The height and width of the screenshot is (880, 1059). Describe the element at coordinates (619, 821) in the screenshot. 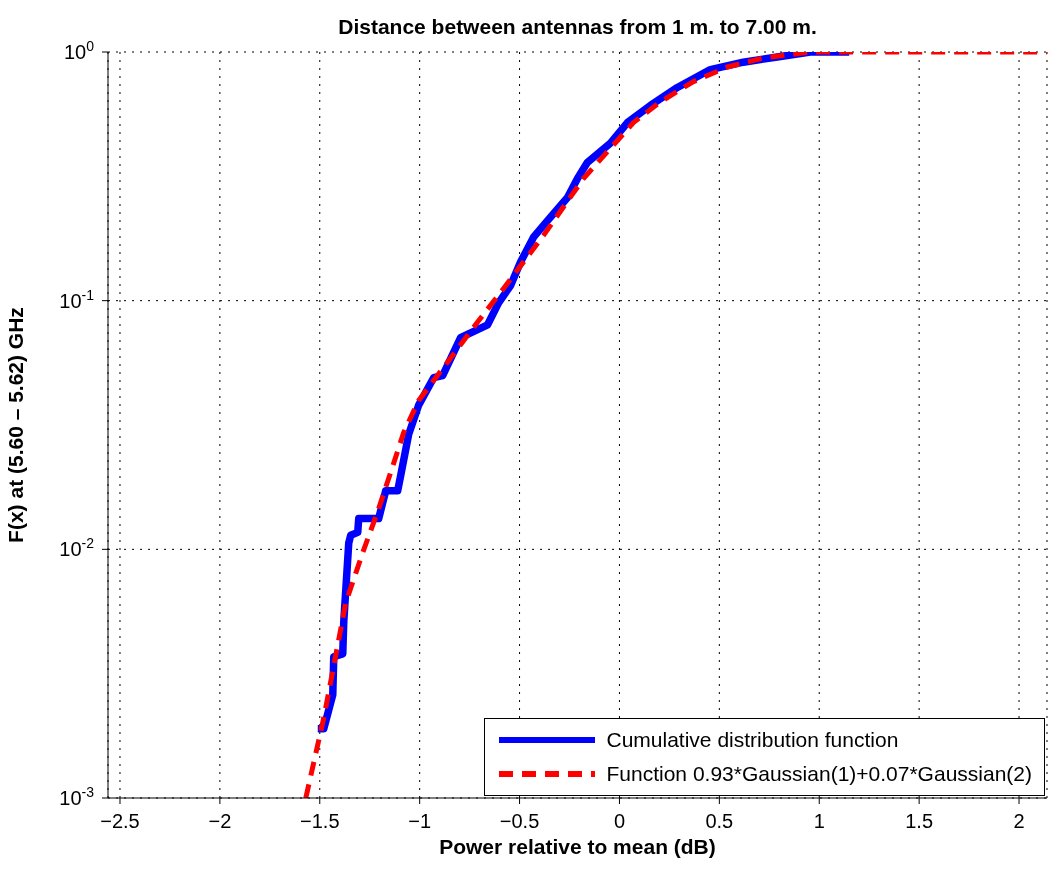

I see `x-tick-label: 0` at that location.